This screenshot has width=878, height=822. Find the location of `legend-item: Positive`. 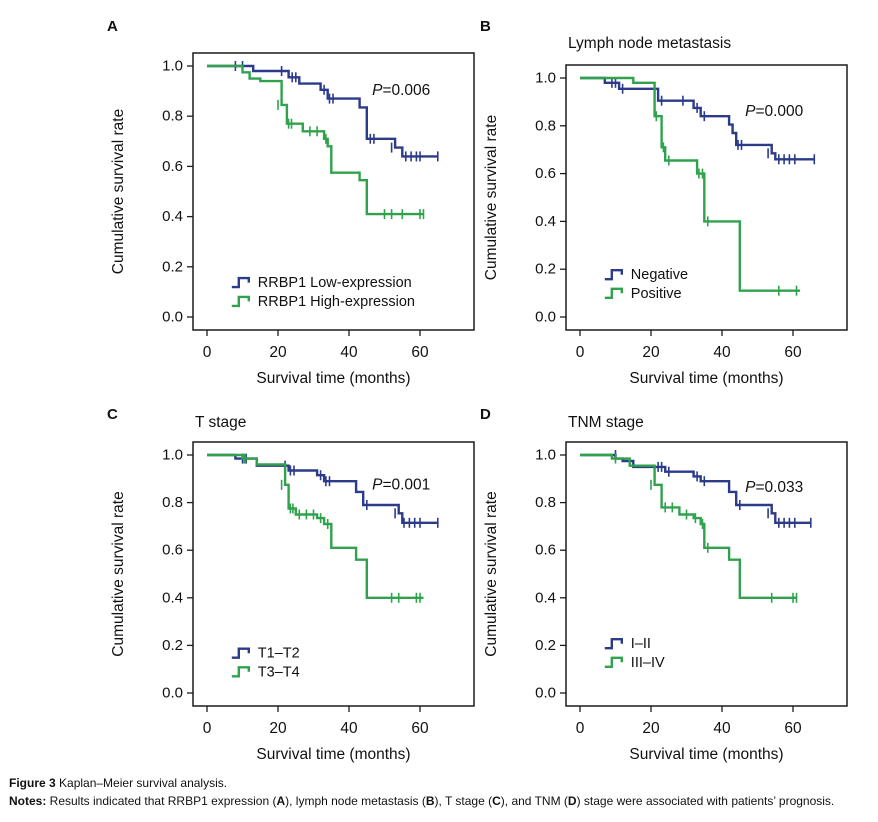

legend-item: Positive is located at coordinates (643, 294).